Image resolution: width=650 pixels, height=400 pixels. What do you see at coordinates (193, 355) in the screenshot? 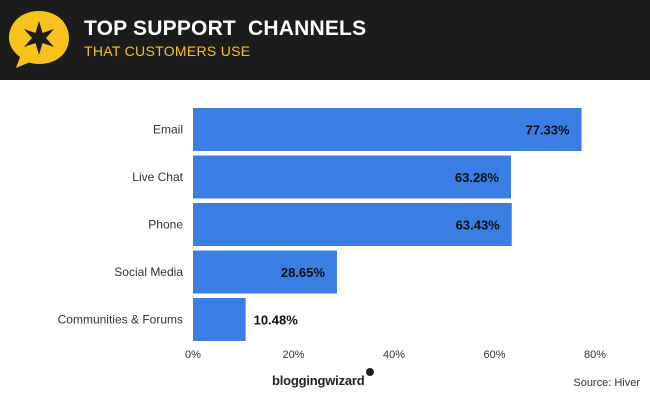
I see `x-tick-label: 0%` at bounding box center [193, 355].